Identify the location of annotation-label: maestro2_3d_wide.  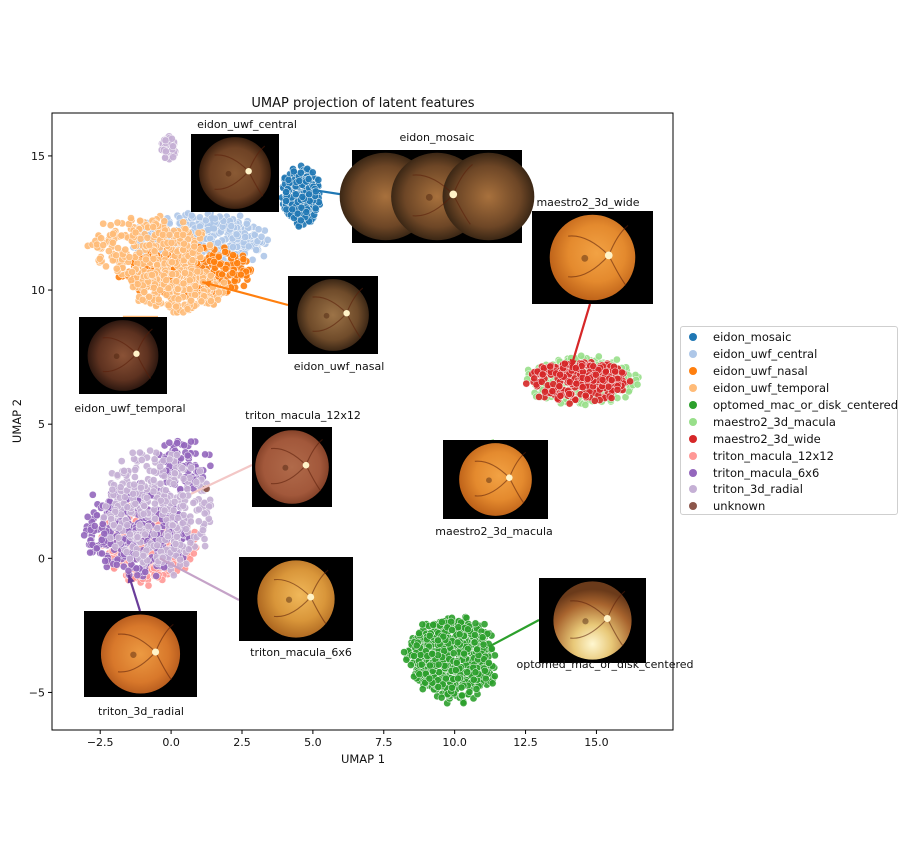
(587, 202).